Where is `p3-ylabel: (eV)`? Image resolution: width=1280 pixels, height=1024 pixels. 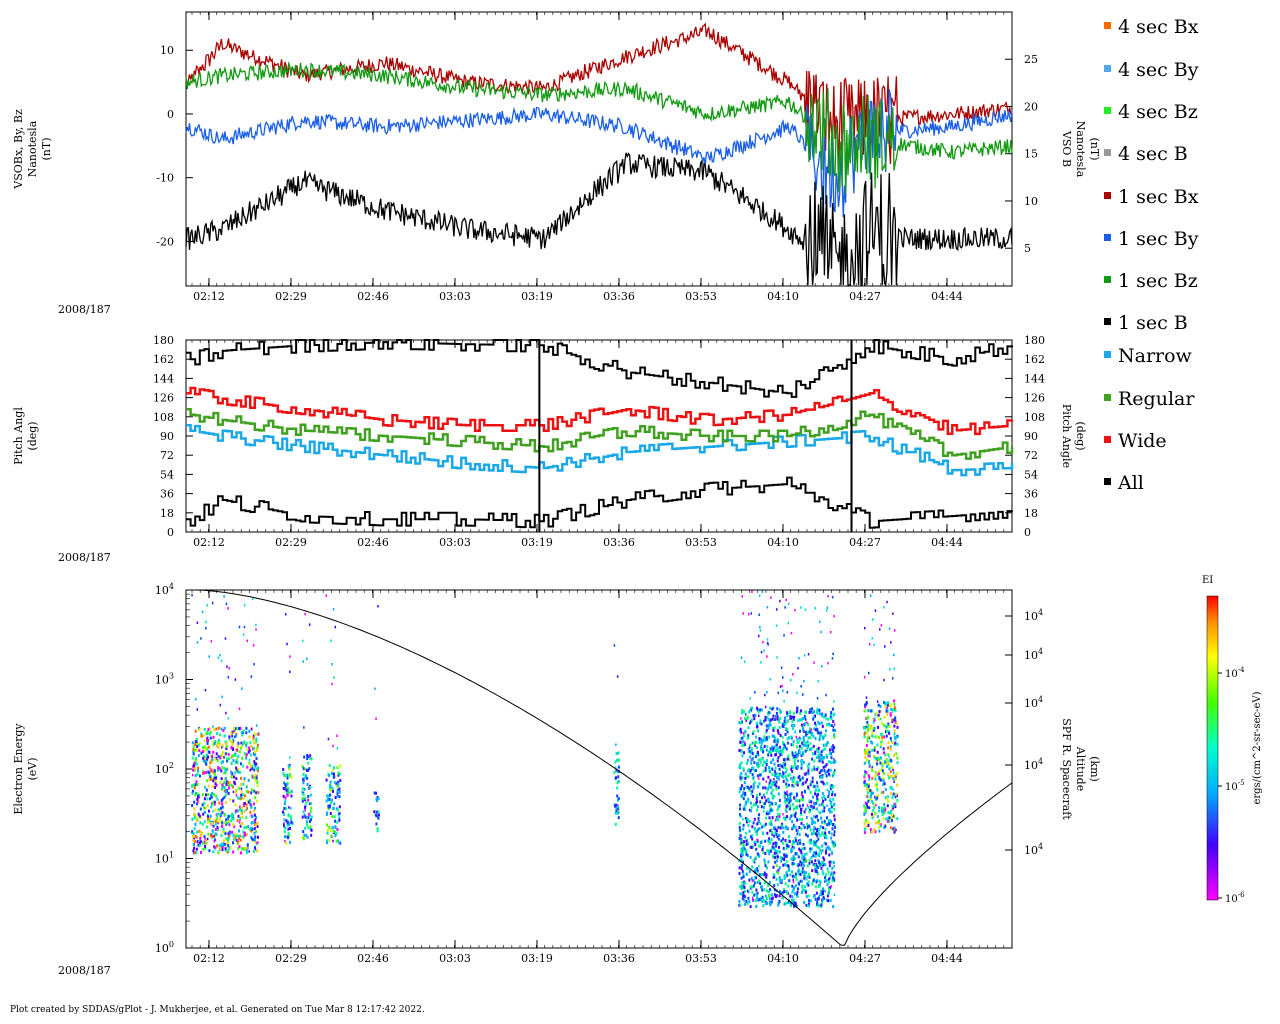 p3-ylabel: (eV) is located at coordinates (32, 768).